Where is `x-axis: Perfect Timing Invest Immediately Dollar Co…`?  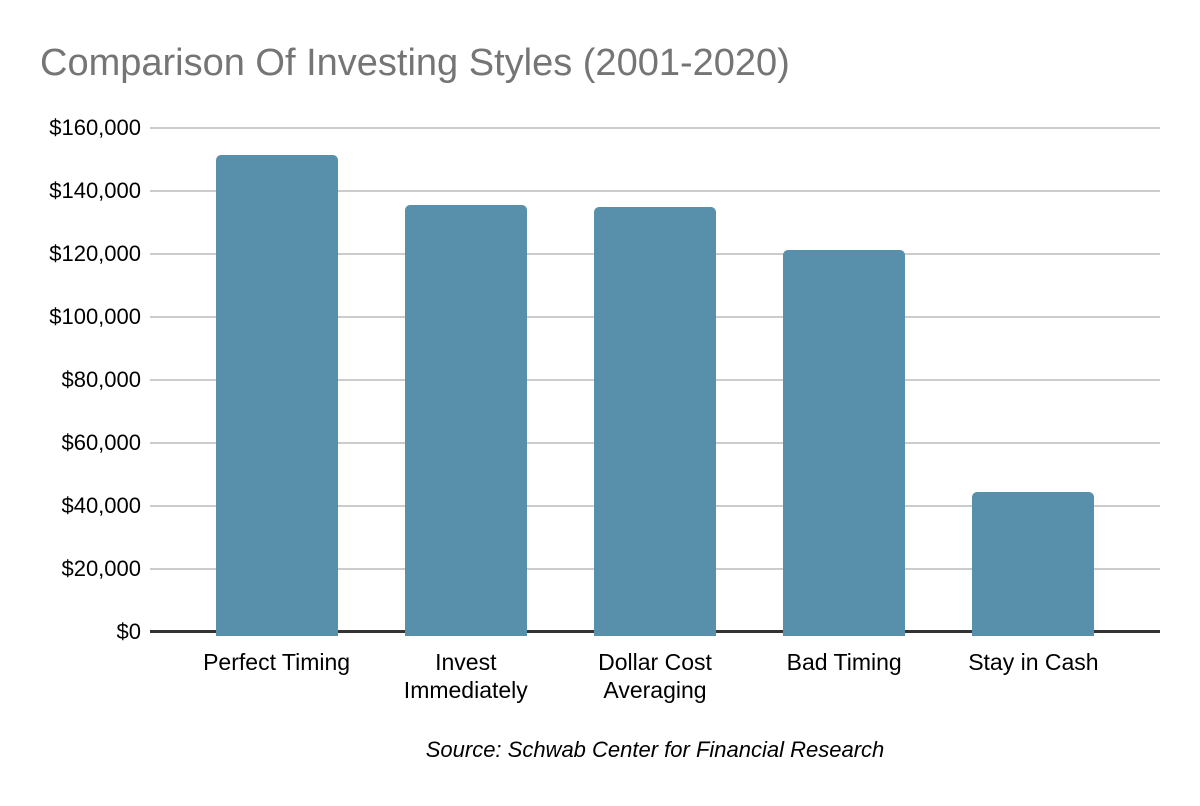
x-axis: Perfect Timing Invest Immediately Dollar Co… is located at coordinates (655, 678).